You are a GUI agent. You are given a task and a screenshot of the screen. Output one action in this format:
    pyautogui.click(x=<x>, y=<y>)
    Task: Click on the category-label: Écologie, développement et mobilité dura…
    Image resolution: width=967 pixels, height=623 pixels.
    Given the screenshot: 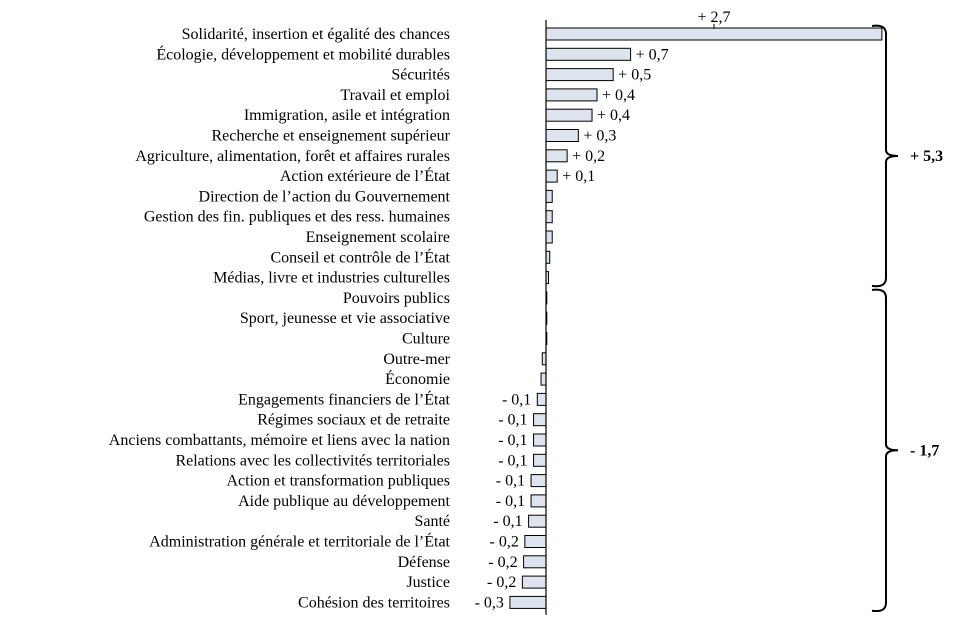 What is the action you would take?
    pyautogui.click(x=303, y=53)
    